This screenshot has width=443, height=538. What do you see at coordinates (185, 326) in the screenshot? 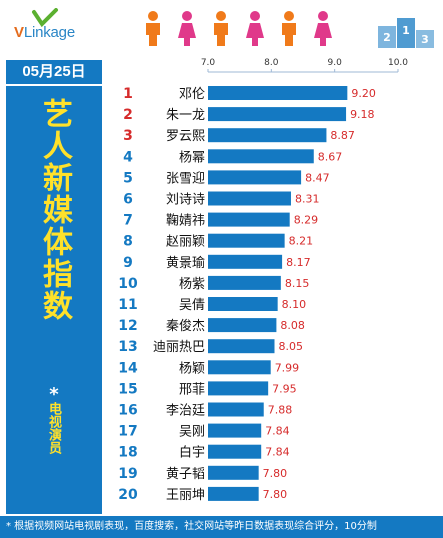
I see `artist-name: 秦俊杰` at bounding box center [185, 326].